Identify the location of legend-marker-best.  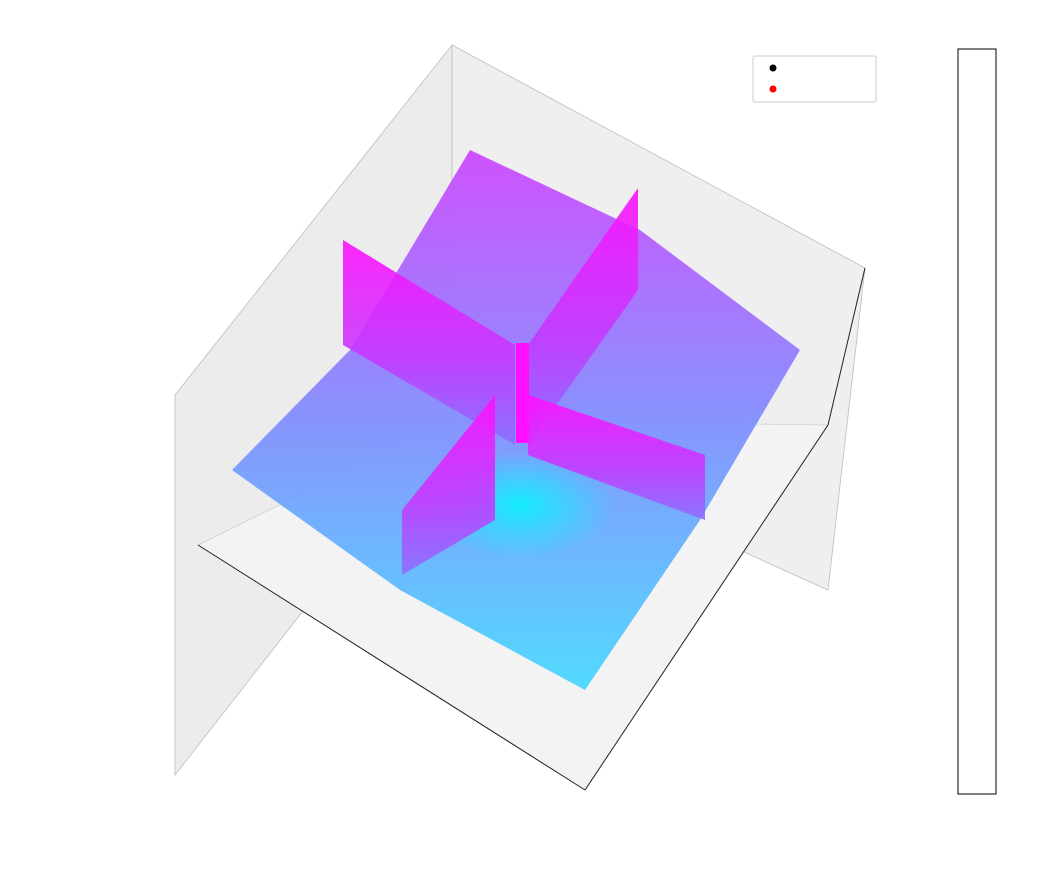
(773, 89).